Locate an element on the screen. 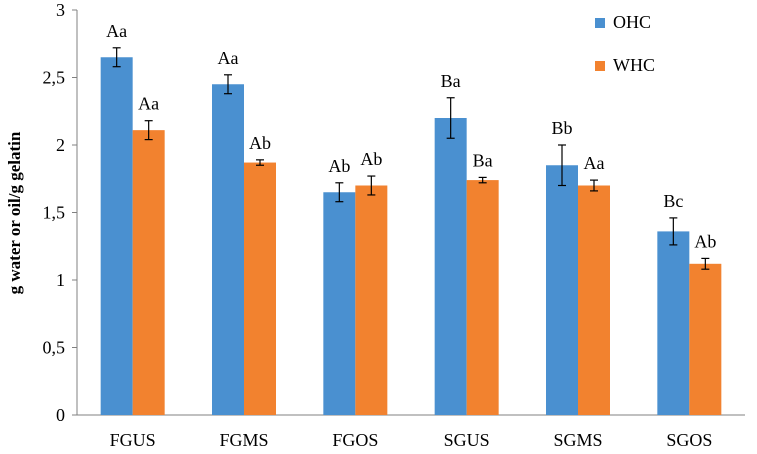 This screenshot has width=757, height=454. legend-label-whc: WHC is located at coordinates (634, 65).